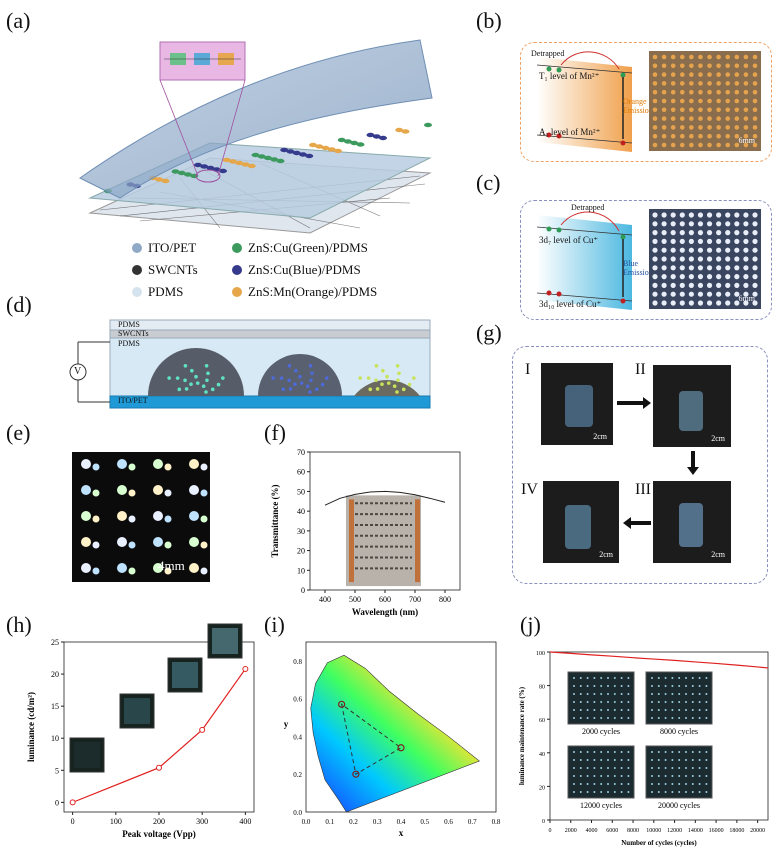 The image size is (776, 855). Describe the element at coordinates (705, 101) in the screenshot. I see `orange-device-photo: 6mm` at that location.